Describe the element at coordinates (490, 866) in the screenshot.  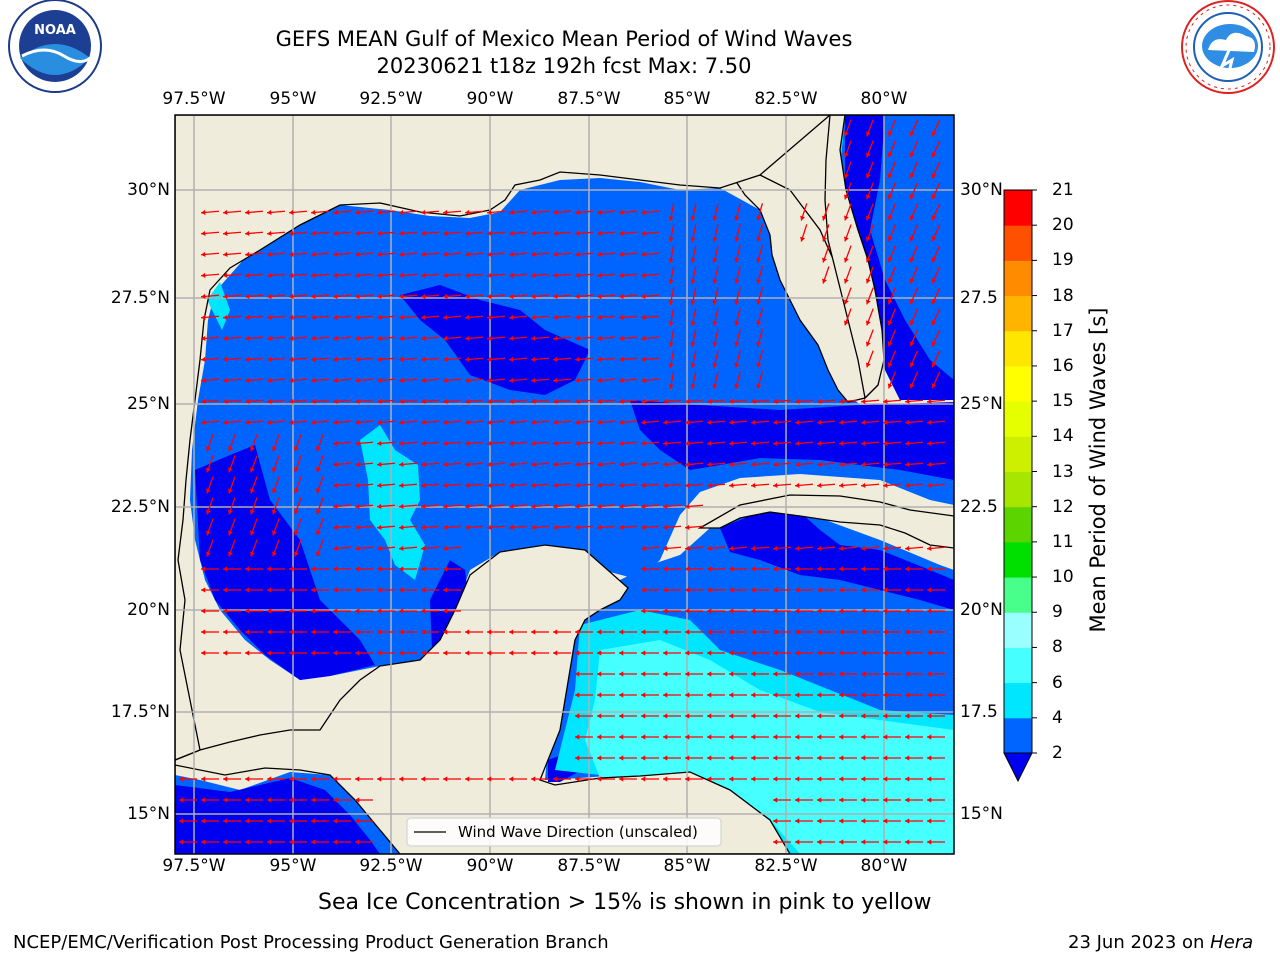
I see `lon-tick-bot: 90°W` at that location.